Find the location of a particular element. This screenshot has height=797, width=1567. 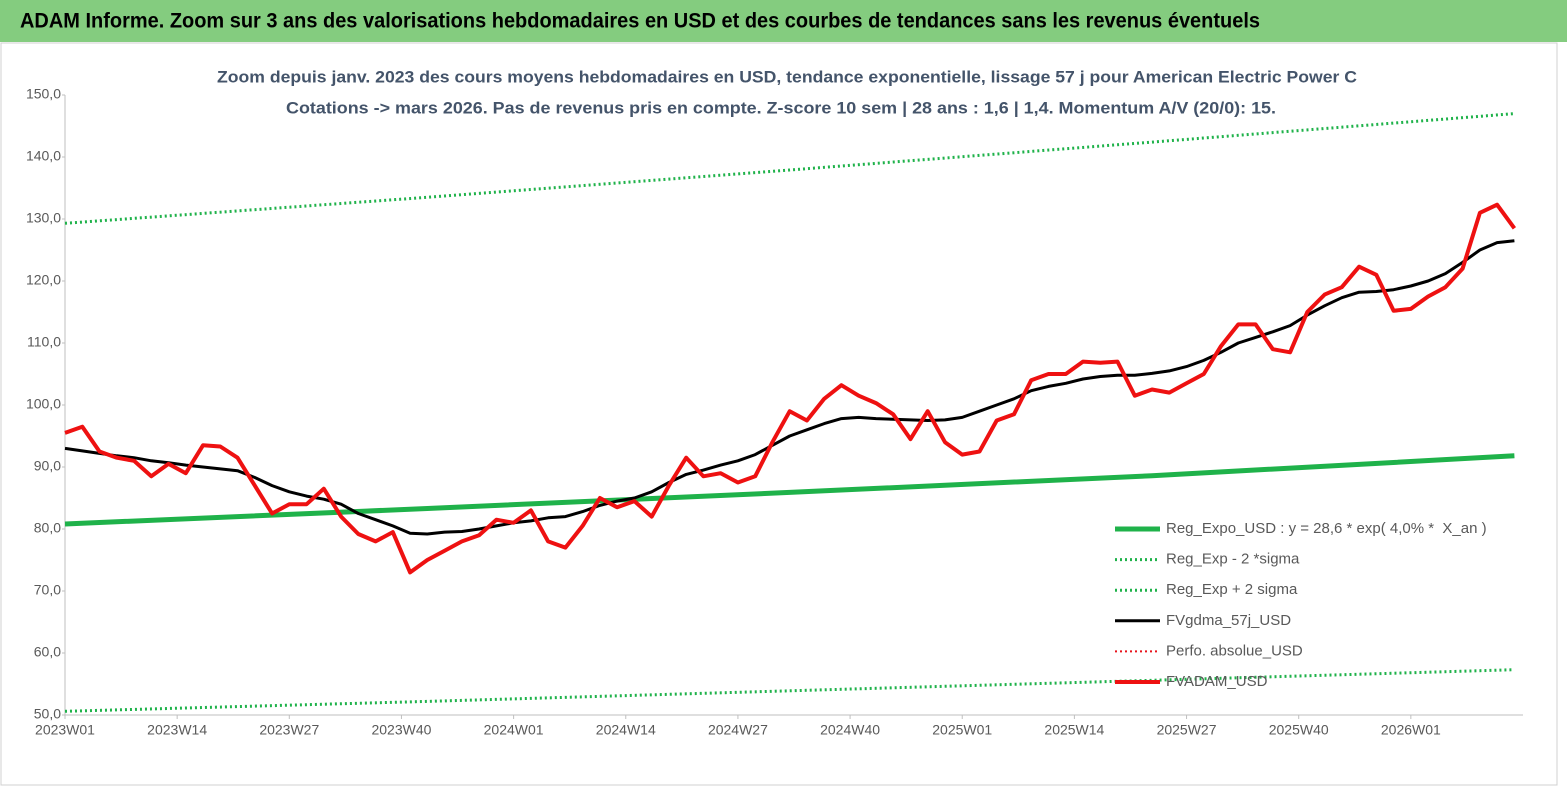

x-tick-label: 2023W14 is located at coordinates (177, 730).